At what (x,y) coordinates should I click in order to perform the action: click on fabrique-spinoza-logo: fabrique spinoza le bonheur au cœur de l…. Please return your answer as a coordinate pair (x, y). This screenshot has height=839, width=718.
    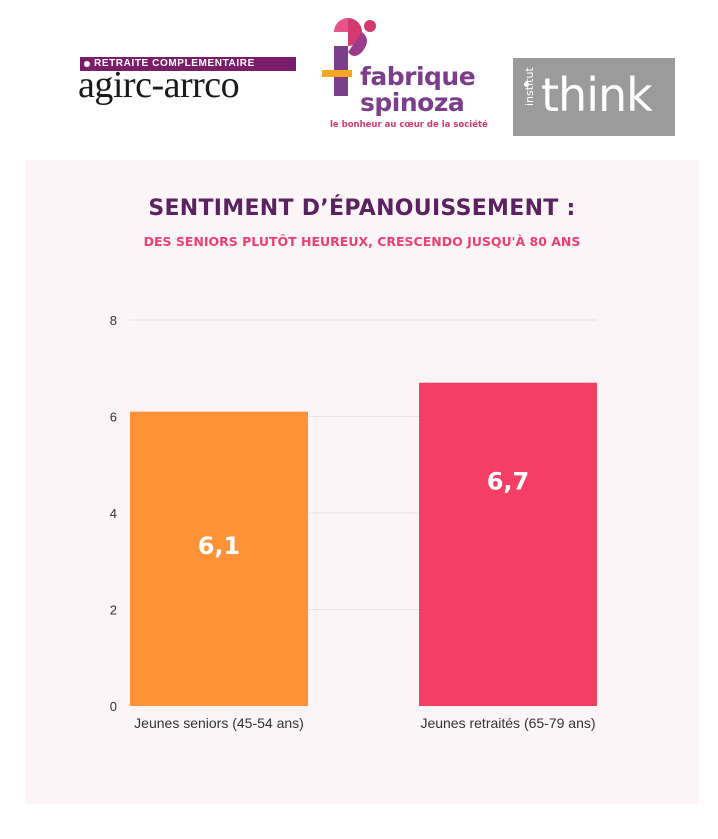
    Looking at the image, I should click on (408, 73).